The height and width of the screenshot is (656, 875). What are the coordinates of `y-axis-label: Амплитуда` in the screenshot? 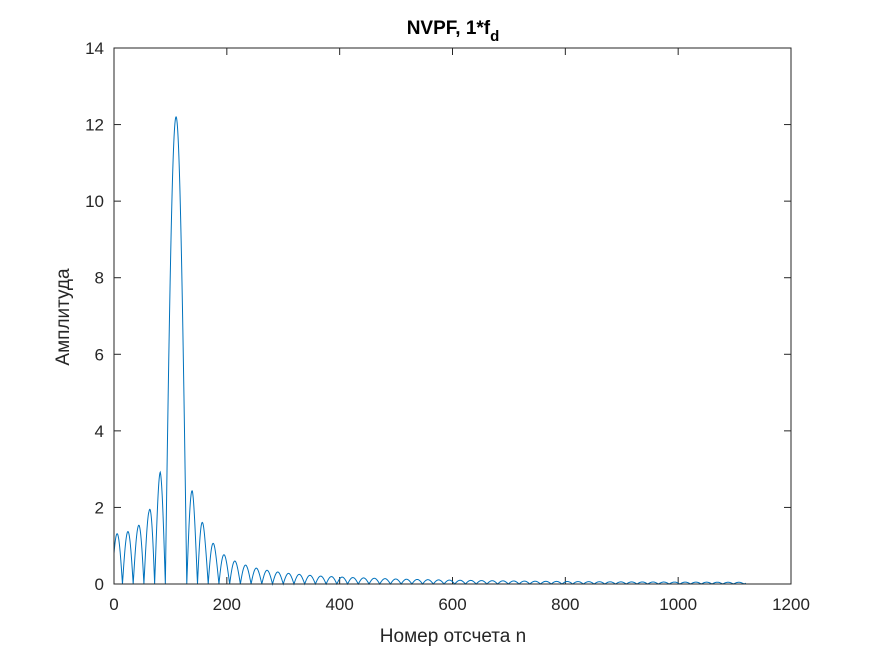 It's located at (63, 317).